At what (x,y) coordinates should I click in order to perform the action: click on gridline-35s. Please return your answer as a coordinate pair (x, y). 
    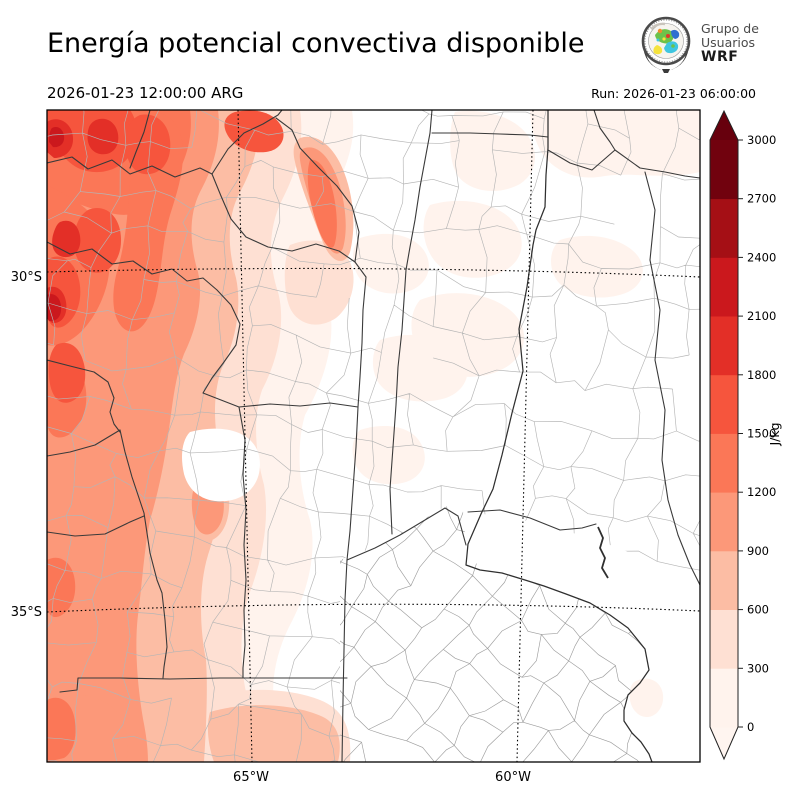
    Looking at the image, I should click on (373, 608).